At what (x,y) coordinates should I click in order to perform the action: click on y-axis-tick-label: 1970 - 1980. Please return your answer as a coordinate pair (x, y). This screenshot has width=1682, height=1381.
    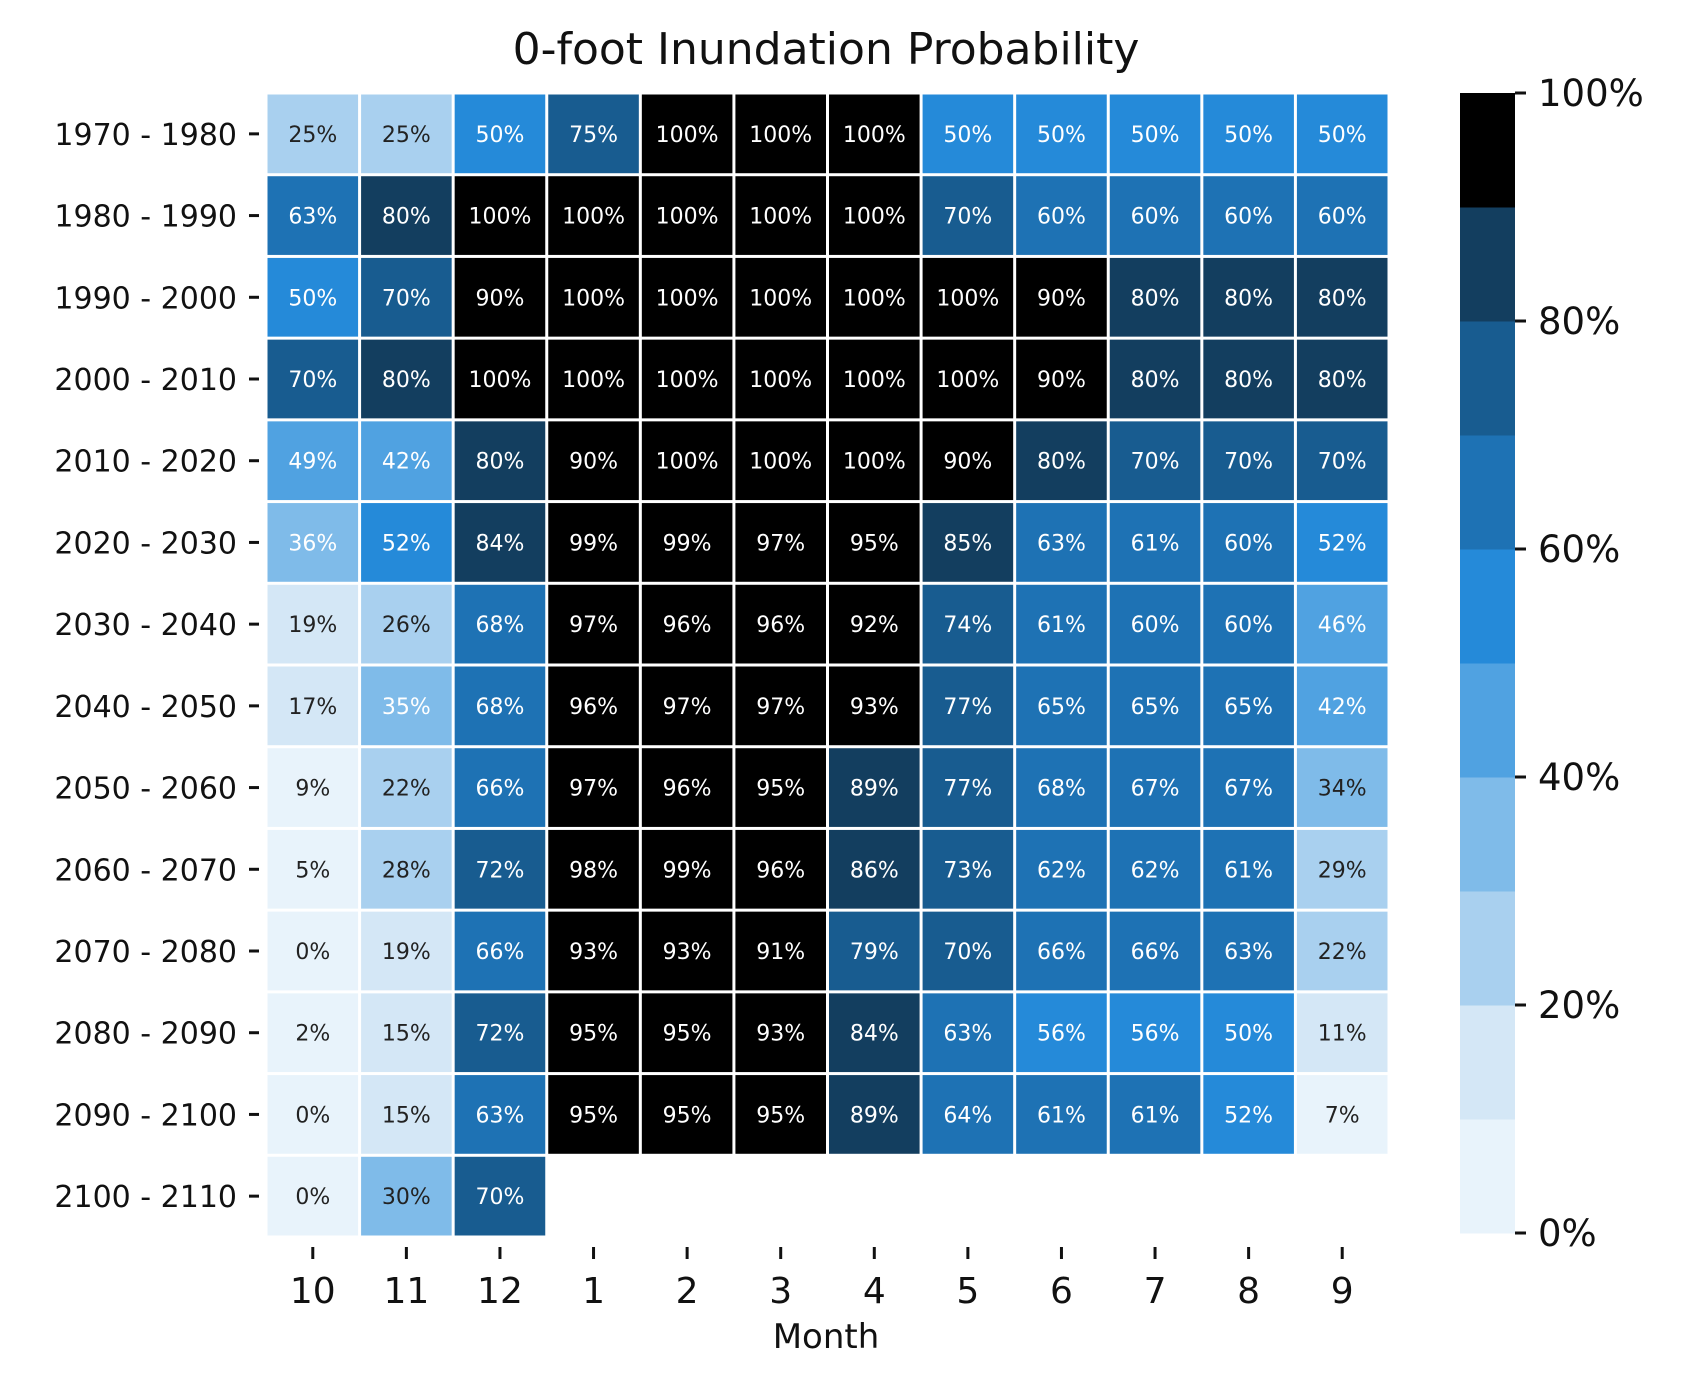
    Looking at the image, I should click on (145, 135).